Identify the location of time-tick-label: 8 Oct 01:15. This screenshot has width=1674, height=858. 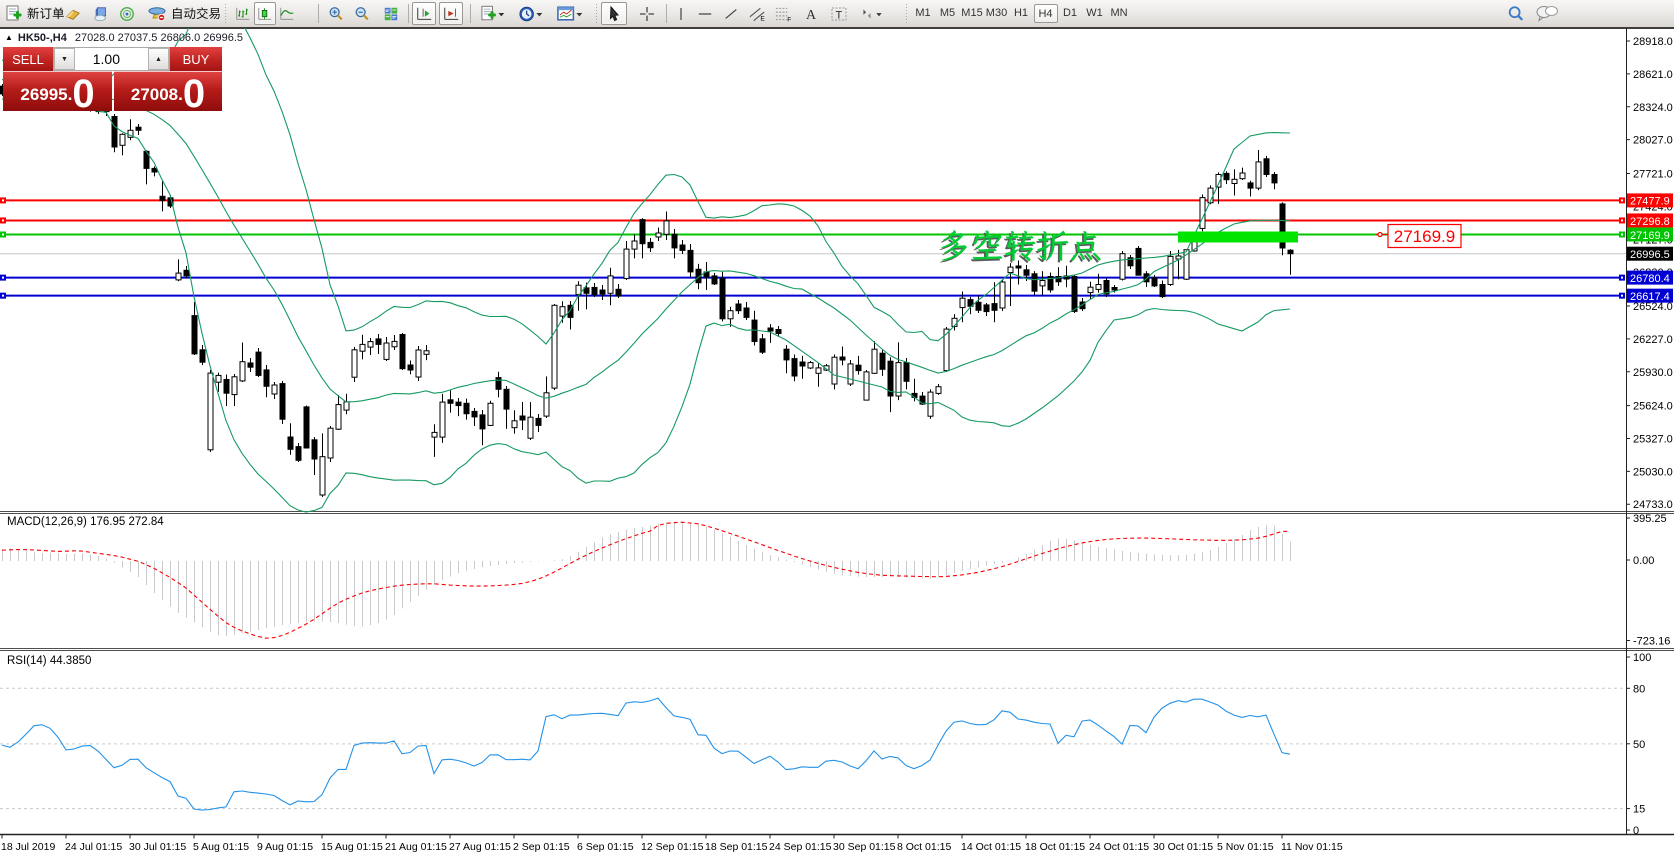
(924, 847).